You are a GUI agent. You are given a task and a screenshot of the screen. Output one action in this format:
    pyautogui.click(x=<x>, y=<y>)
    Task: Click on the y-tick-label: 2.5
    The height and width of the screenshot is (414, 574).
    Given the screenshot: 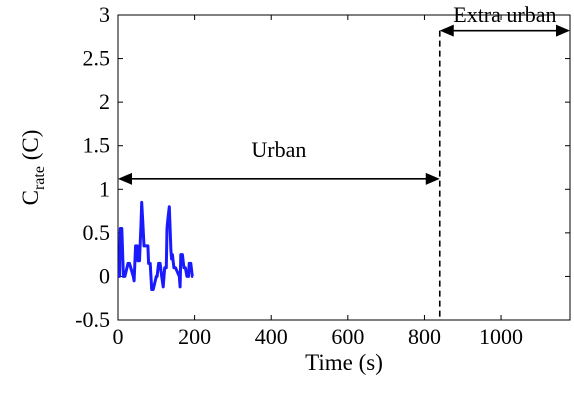 What is the action you would take?
    pyautogui.click(x=97, y=58)
    